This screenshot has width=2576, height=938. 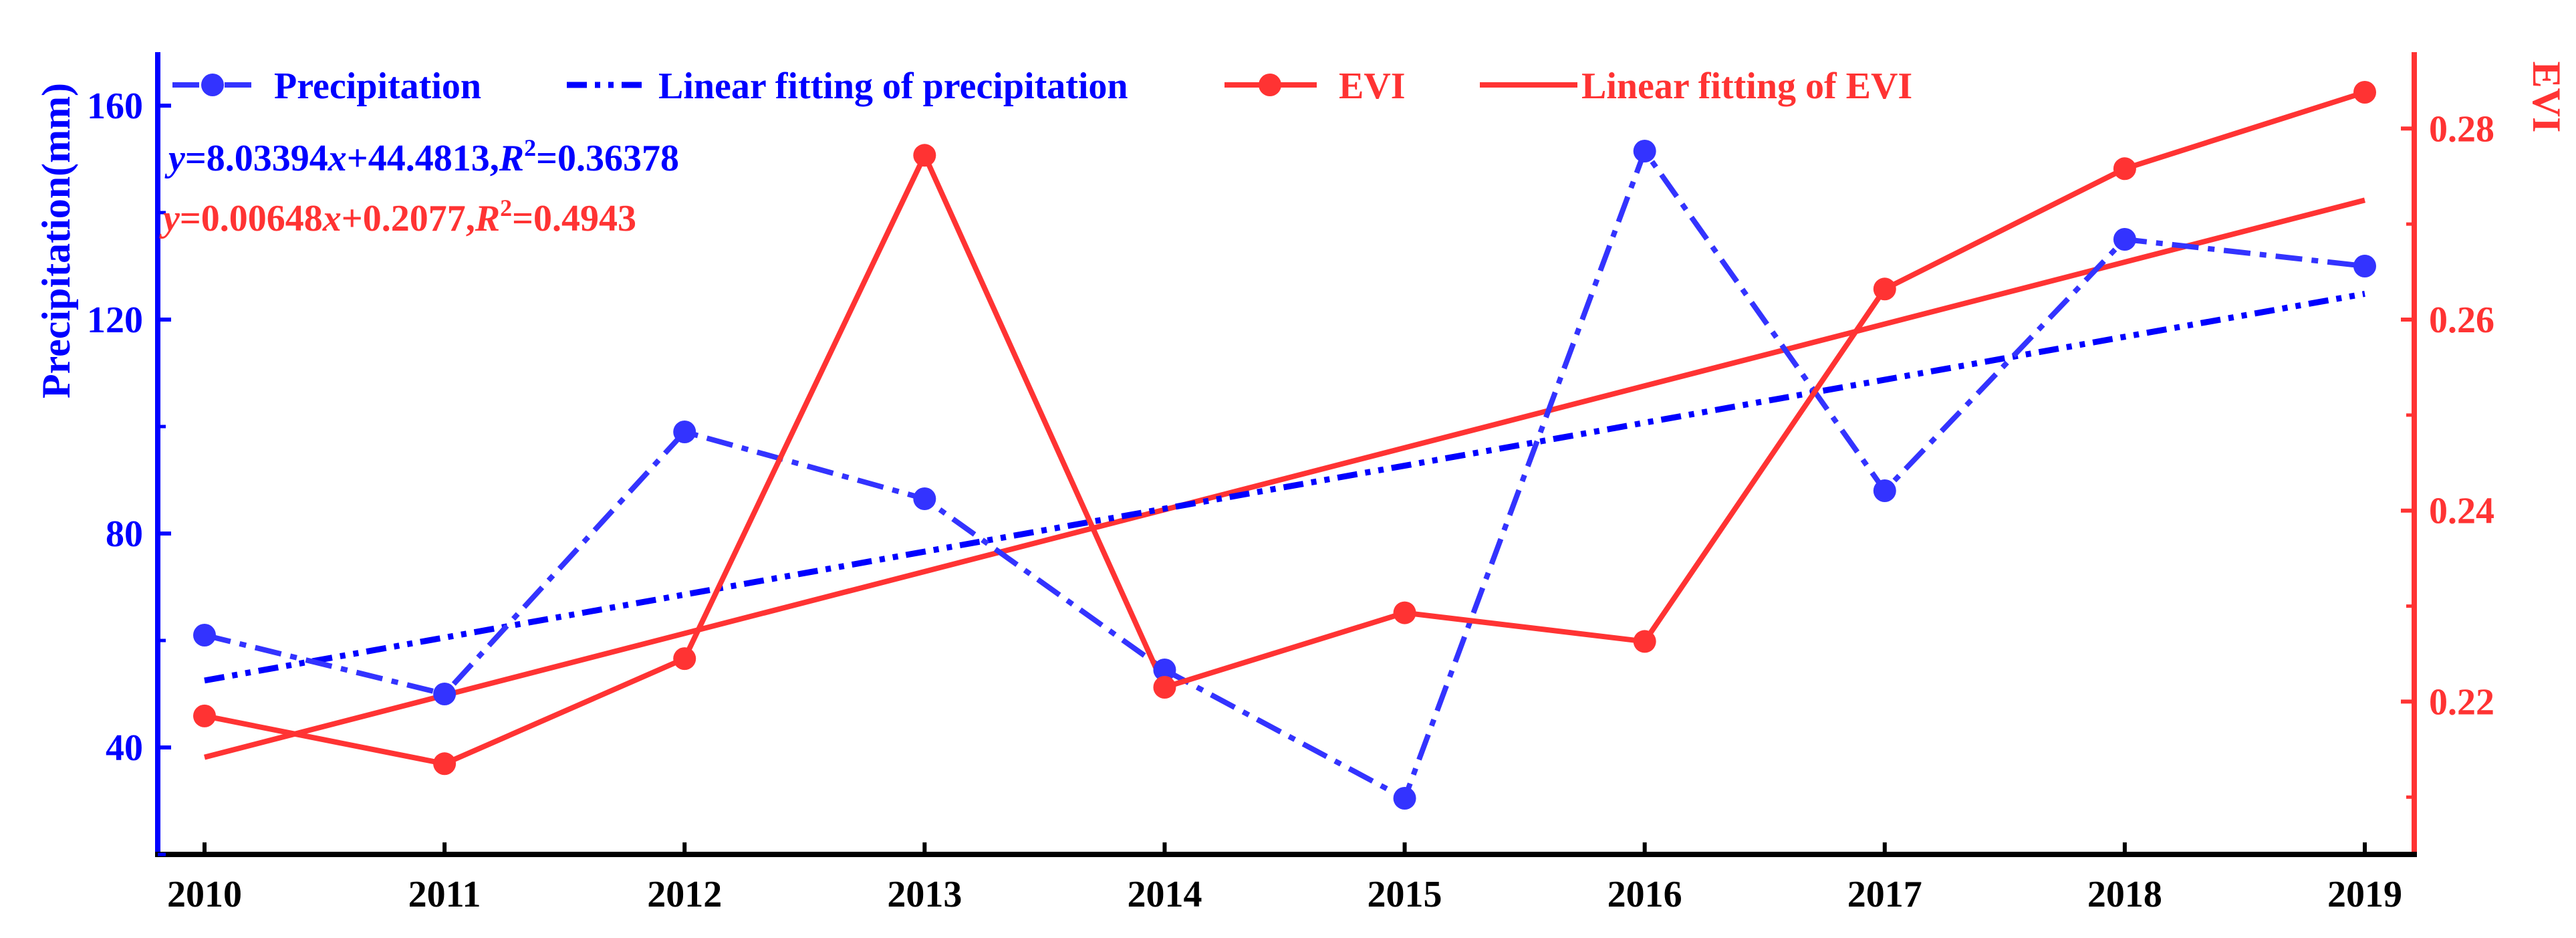 What do you see at coordinates (125, 748) in the screenshot?
I see `left-tick-label: 40` at bounding box center [125, 748].